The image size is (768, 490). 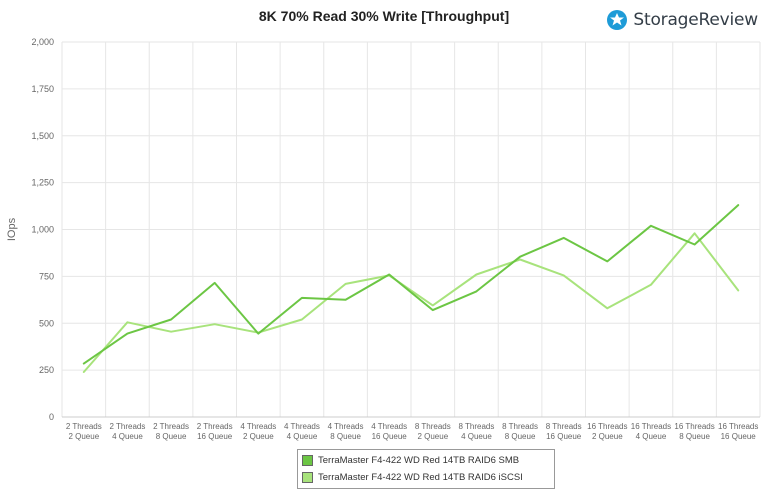 What do you see at coordinates (258, 431) in the screenshot?
I see `x-tick-label: 4 Threads 2 Queue` at bounding box center [258, 431].